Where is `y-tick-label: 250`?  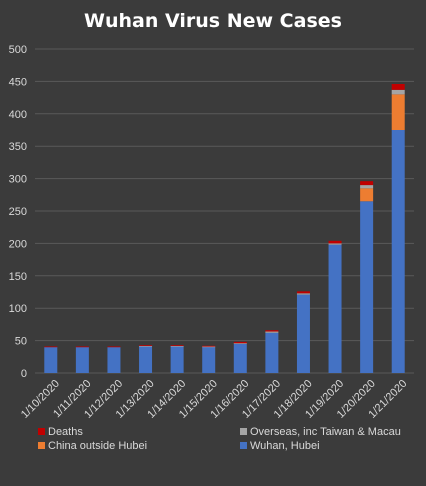 y-tick-label: 250 is located at coordinates (18, 212).